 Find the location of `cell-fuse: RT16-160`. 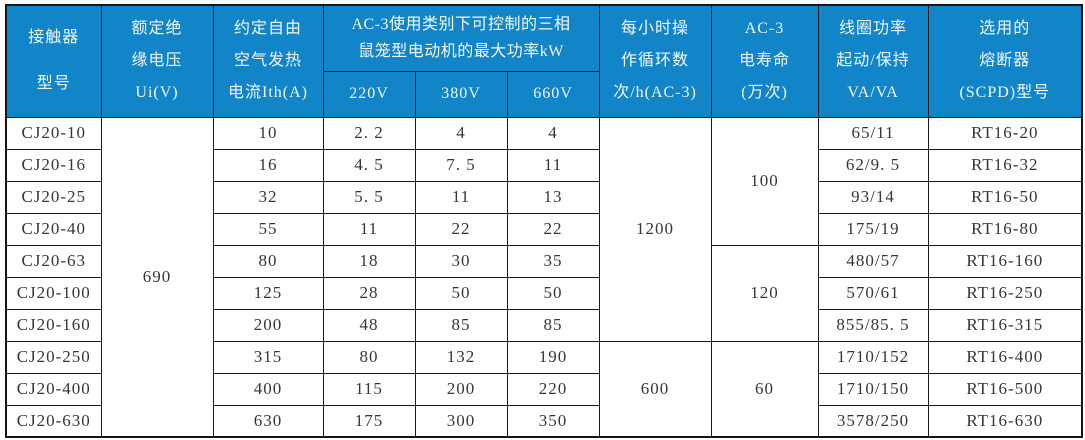

cell-fuse: RT16-160 is located at coordinates (1005, 261).